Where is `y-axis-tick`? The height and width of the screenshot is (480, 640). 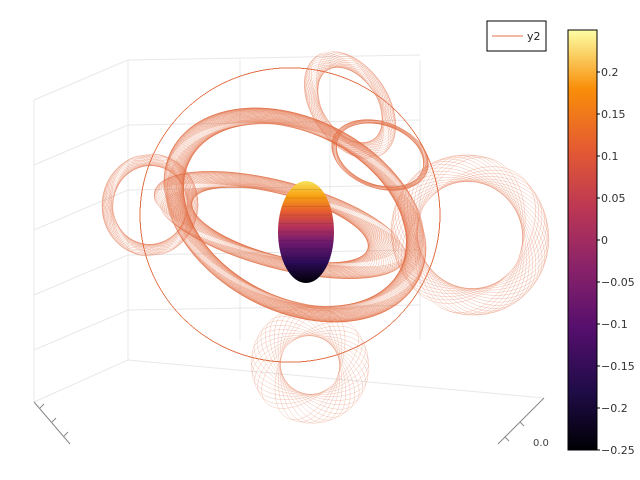 y-axis-tick is located at coordinates (507, 439).